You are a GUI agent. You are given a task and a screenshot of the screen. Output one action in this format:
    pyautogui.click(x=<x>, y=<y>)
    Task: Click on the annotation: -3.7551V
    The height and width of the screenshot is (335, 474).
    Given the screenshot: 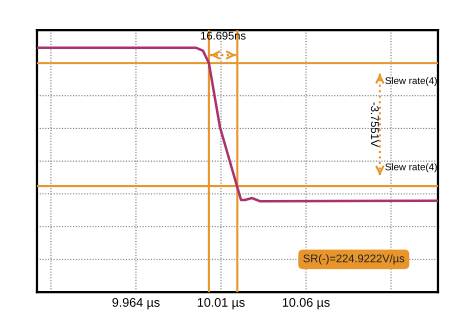 What is the action you would take?
    pyautogui.click(x=374, y=125)
    